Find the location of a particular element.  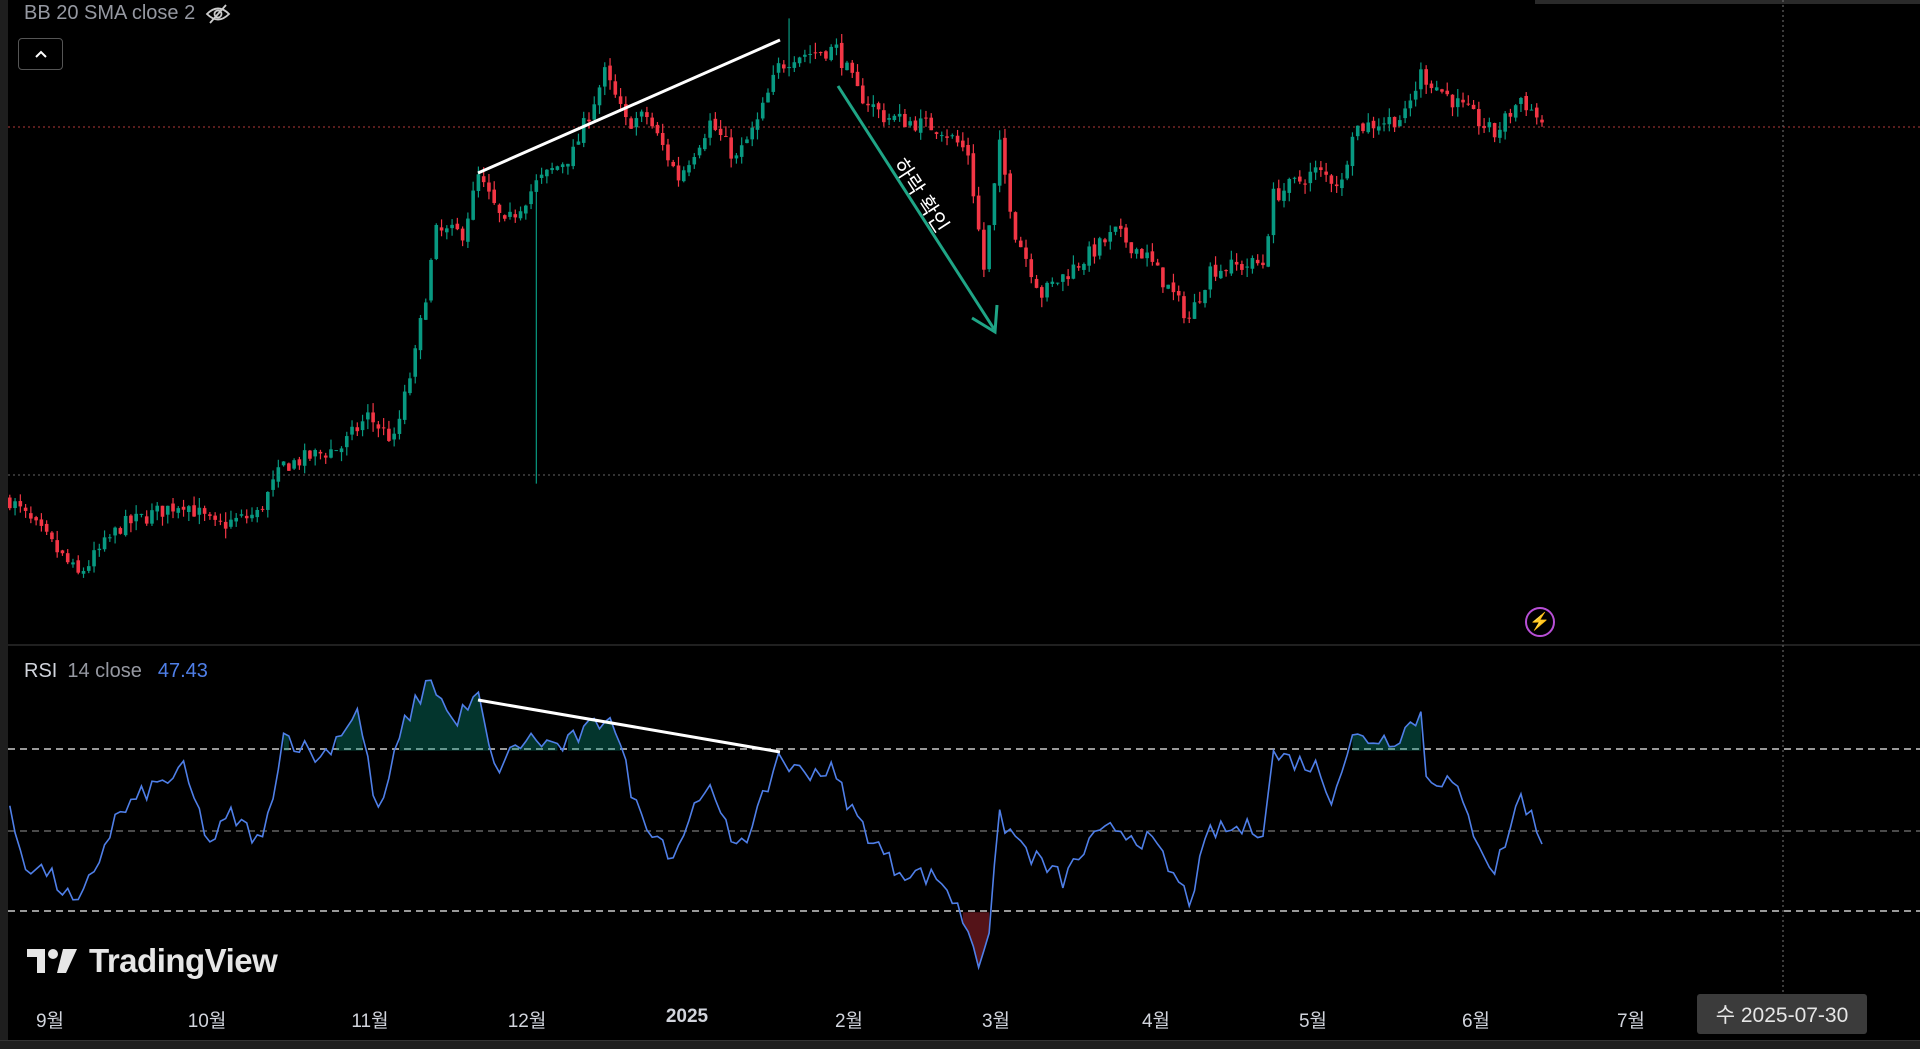

rsi-legend: RSI 14 close 47.43 is located at coordinates (116, 671).